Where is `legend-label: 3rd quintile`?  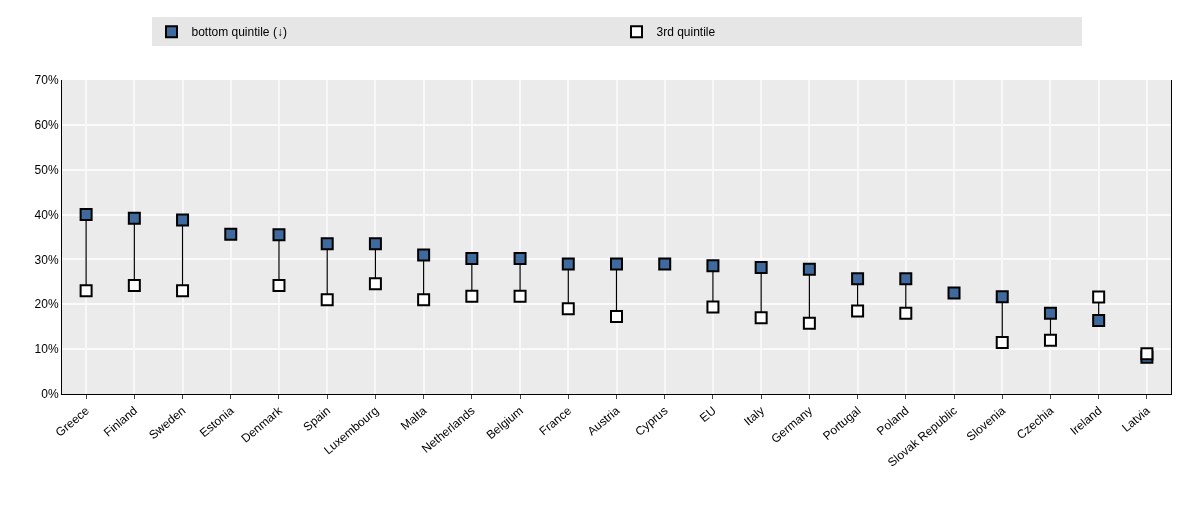
legend-label: 3rd quintile is located at coordinates (686, 32).